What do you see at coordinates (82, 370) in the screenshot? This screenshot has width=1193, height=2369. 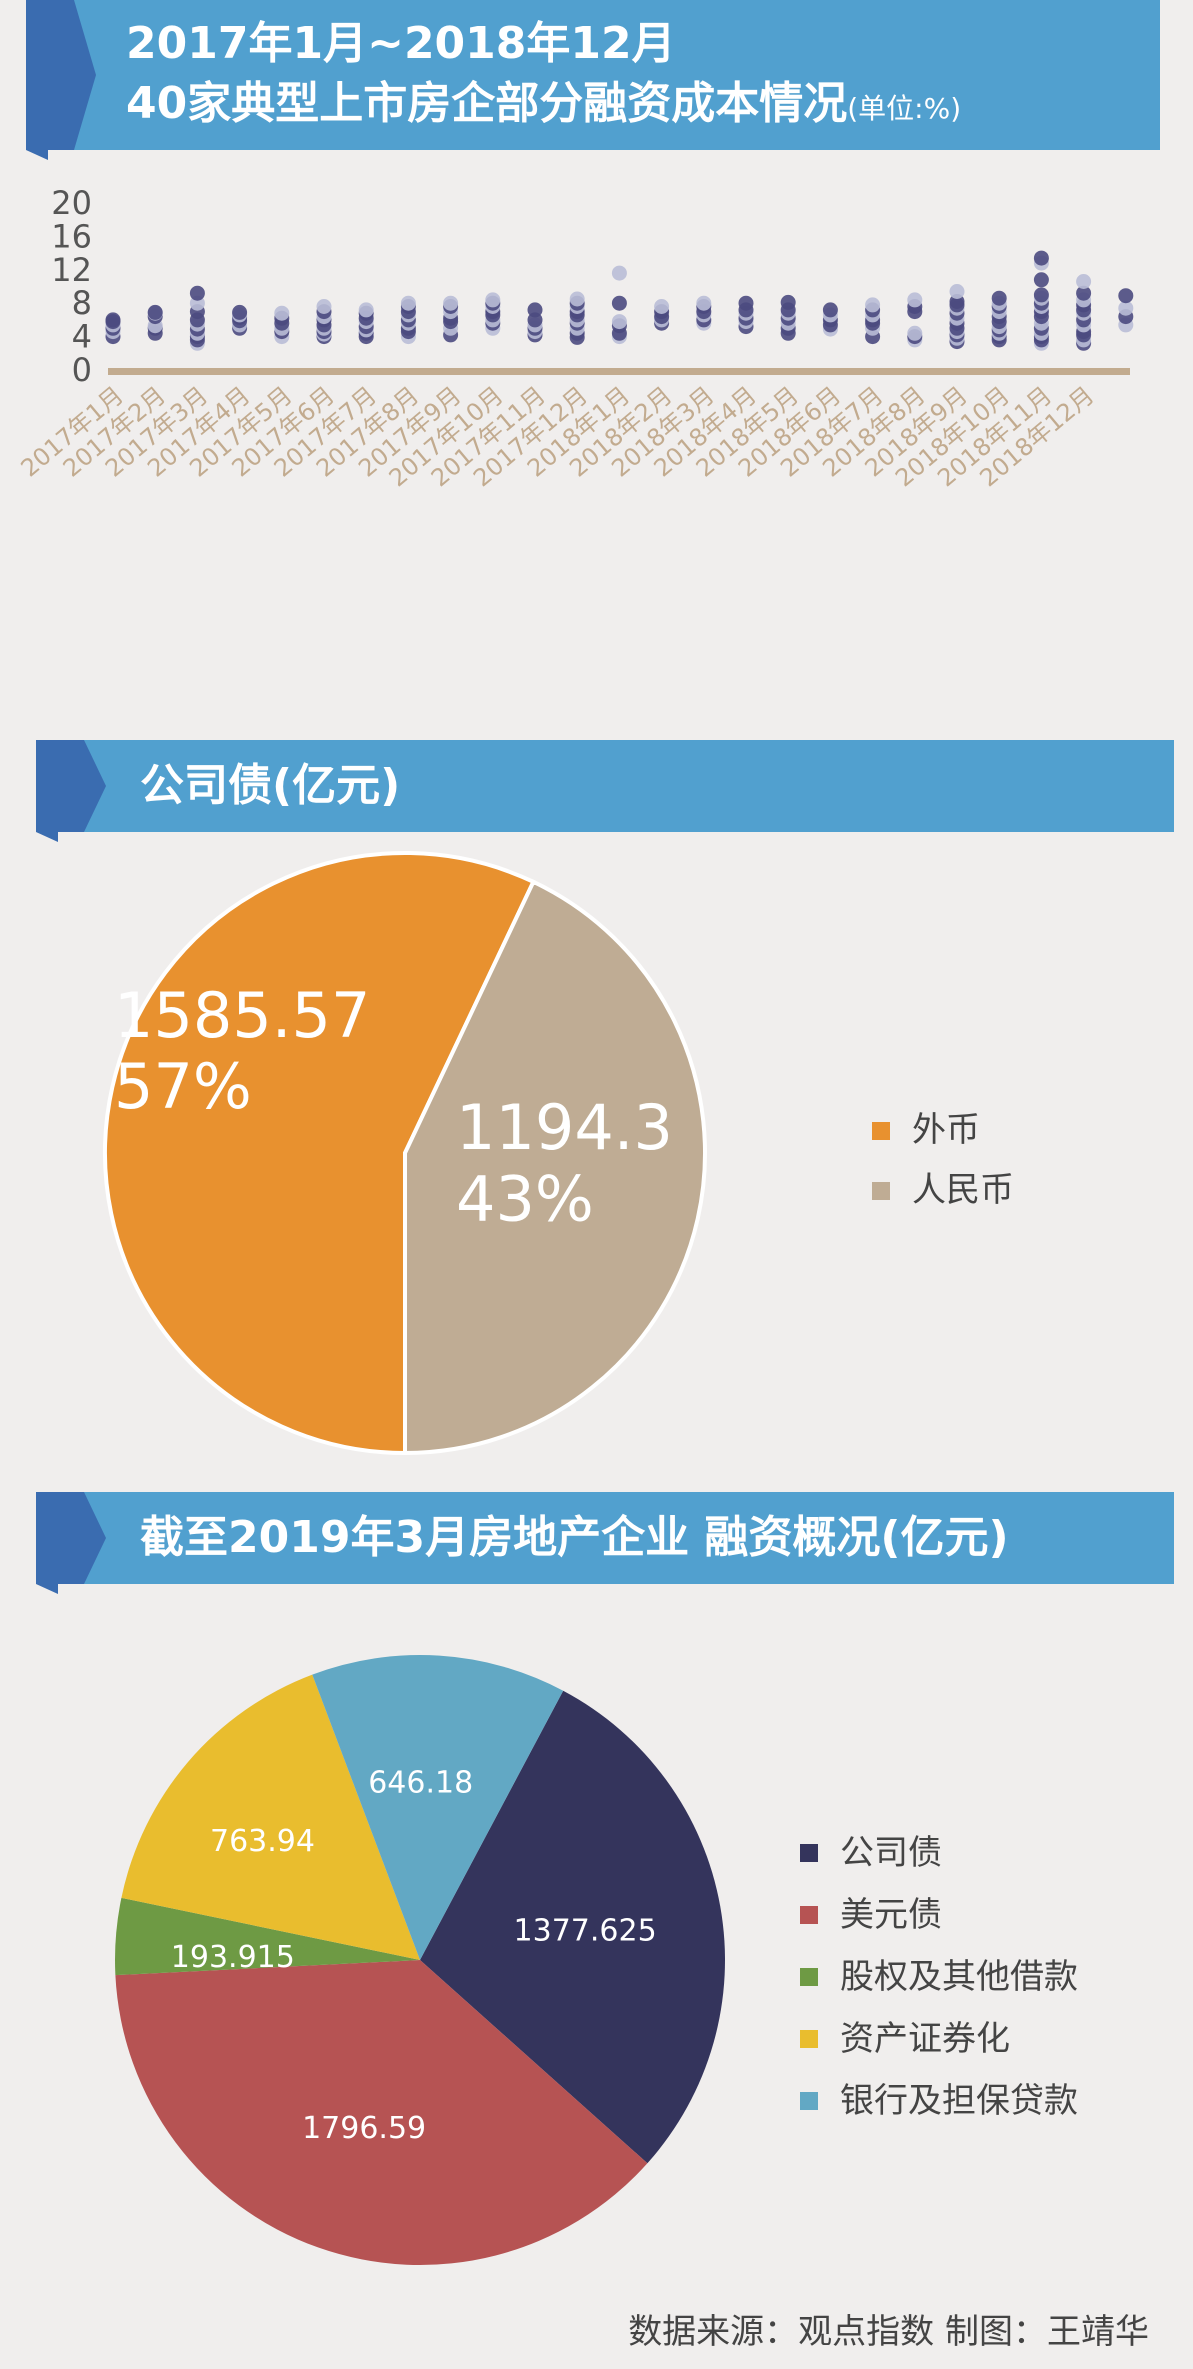 I see `y-tick-label: 0` at bounding box center [82, 370].